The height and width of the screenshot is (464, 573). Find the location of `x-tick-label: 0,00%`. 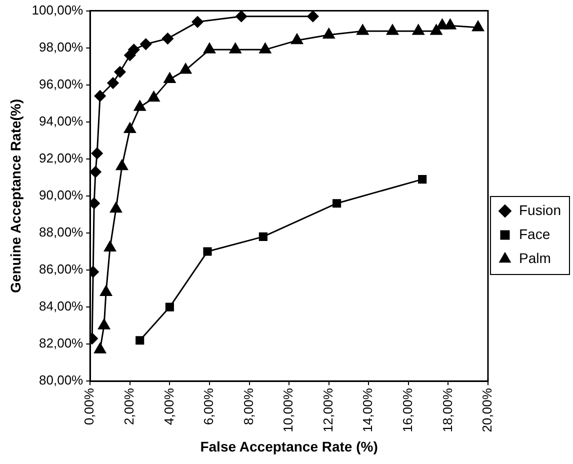

x-tick-label: 0,00% is located at coordinates (89, 406).